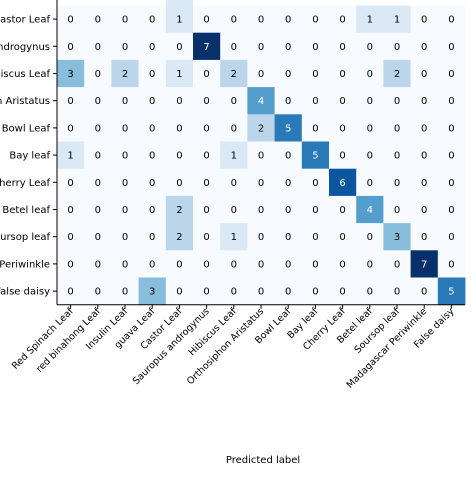  What do you see at coordinates (179, 3) in the screenshot?
I see `clipped-top-row` at bounding box center [179, 3].